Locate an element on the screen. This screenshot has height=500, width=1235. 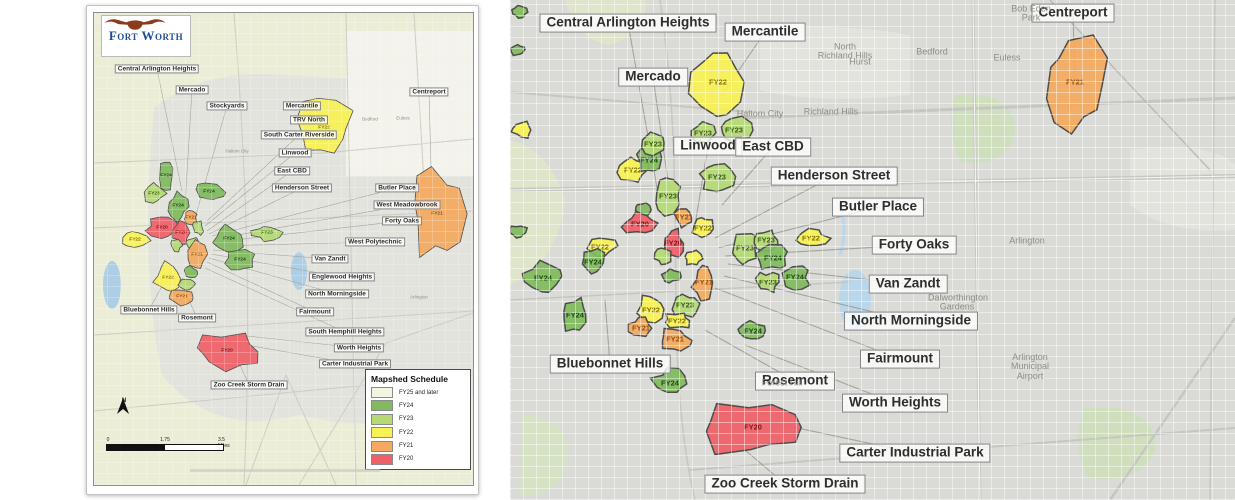
legend-item: FY20 is located at coordinates (418, 459).